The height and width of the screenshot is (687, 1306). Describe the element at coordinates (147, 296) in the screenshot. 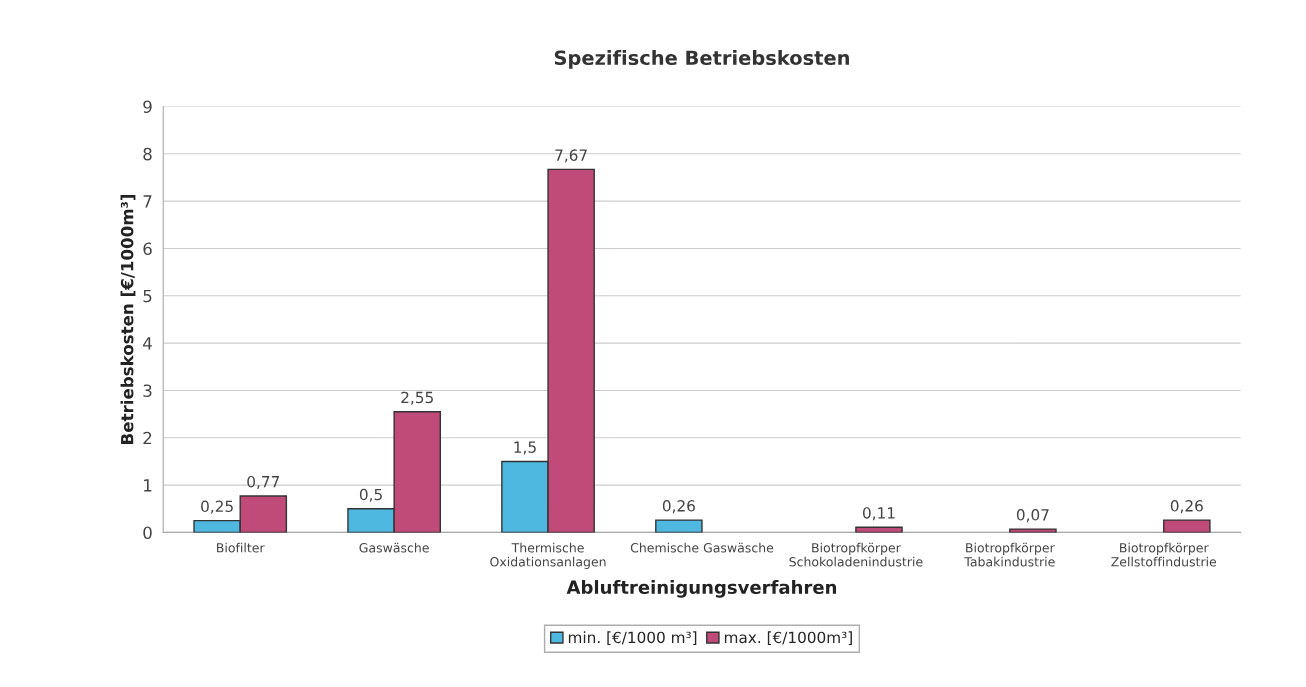

I see `y-tick-label: 5` at that location.